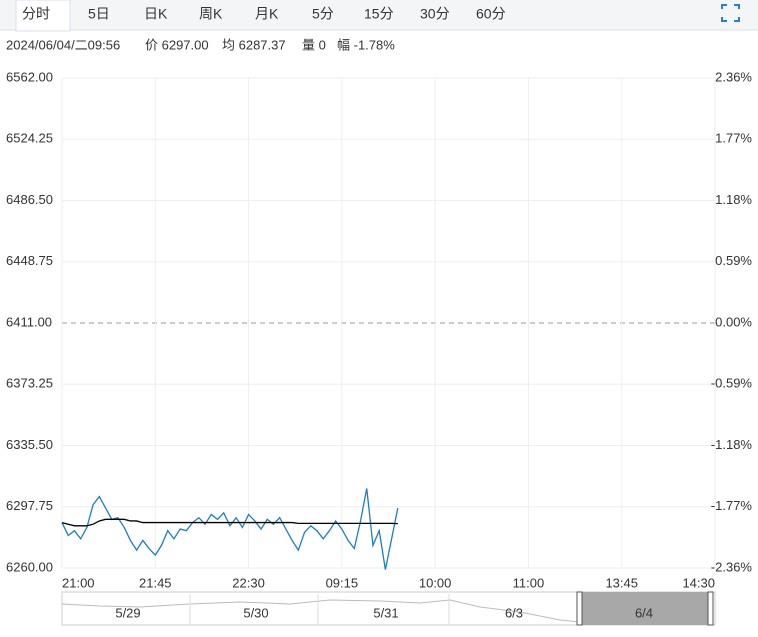 Image resolution: width=758 pixels, height=637 pixels. I want to click on y-tick-label: 6297.75, so click(29, 505).